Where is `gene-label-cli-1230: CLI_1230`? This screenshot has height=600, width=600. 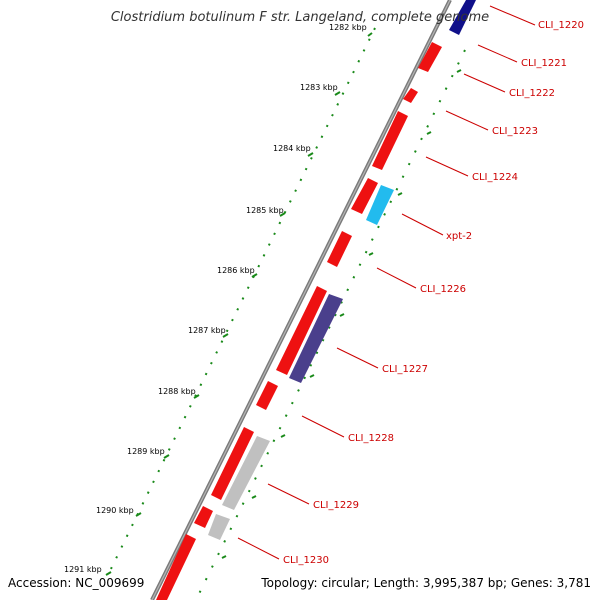
gene-label-cli-1230: CLI_1230 is located at coordinates (306, 560).